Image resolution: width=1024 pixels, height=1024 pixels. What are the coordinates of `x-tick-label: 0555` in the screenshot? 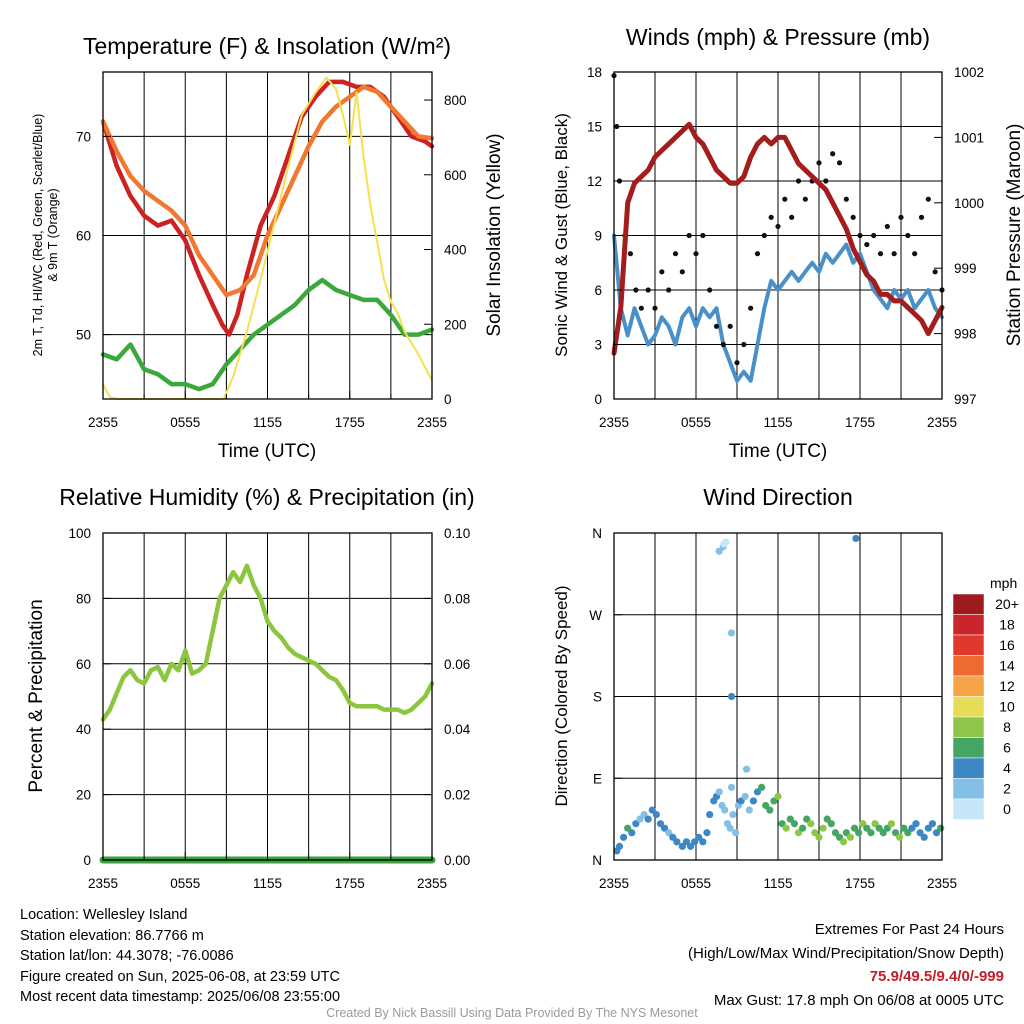 It's located at (696, 883).